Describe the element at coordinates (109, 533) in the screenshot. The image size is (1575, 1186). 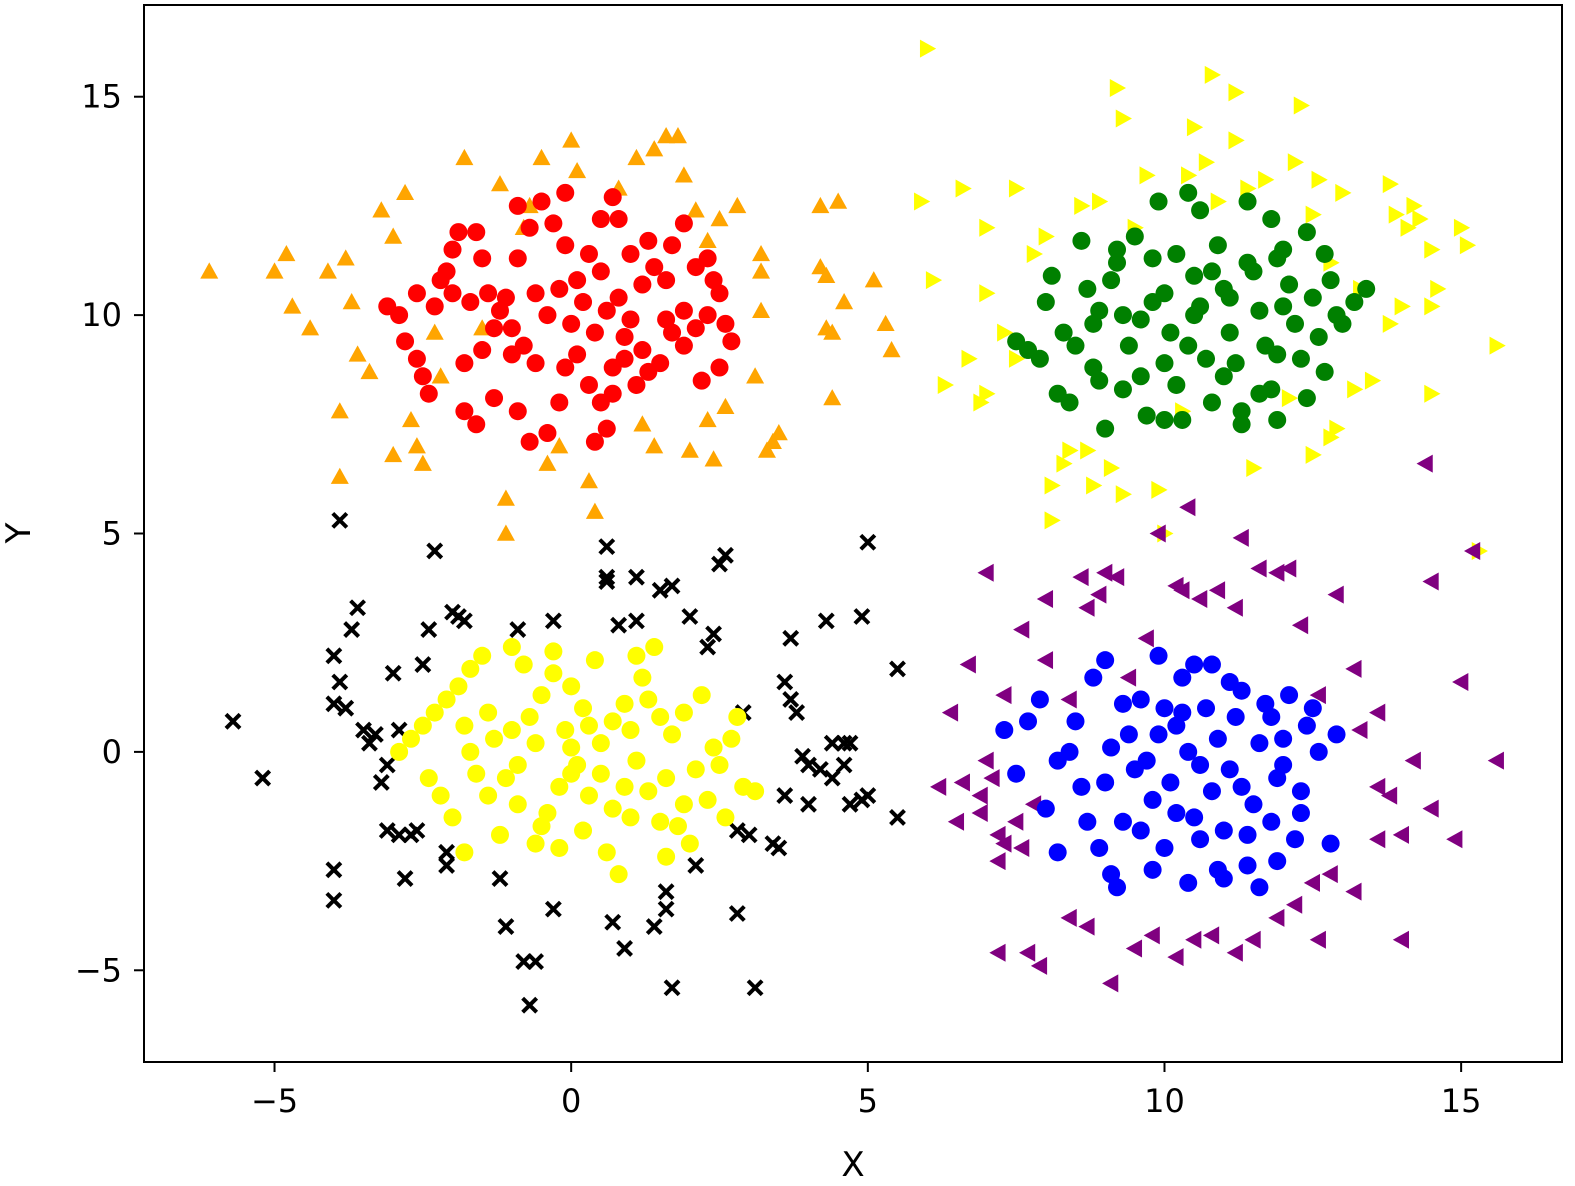
I see `y-axis: −5 0 5 10 15` at that location.